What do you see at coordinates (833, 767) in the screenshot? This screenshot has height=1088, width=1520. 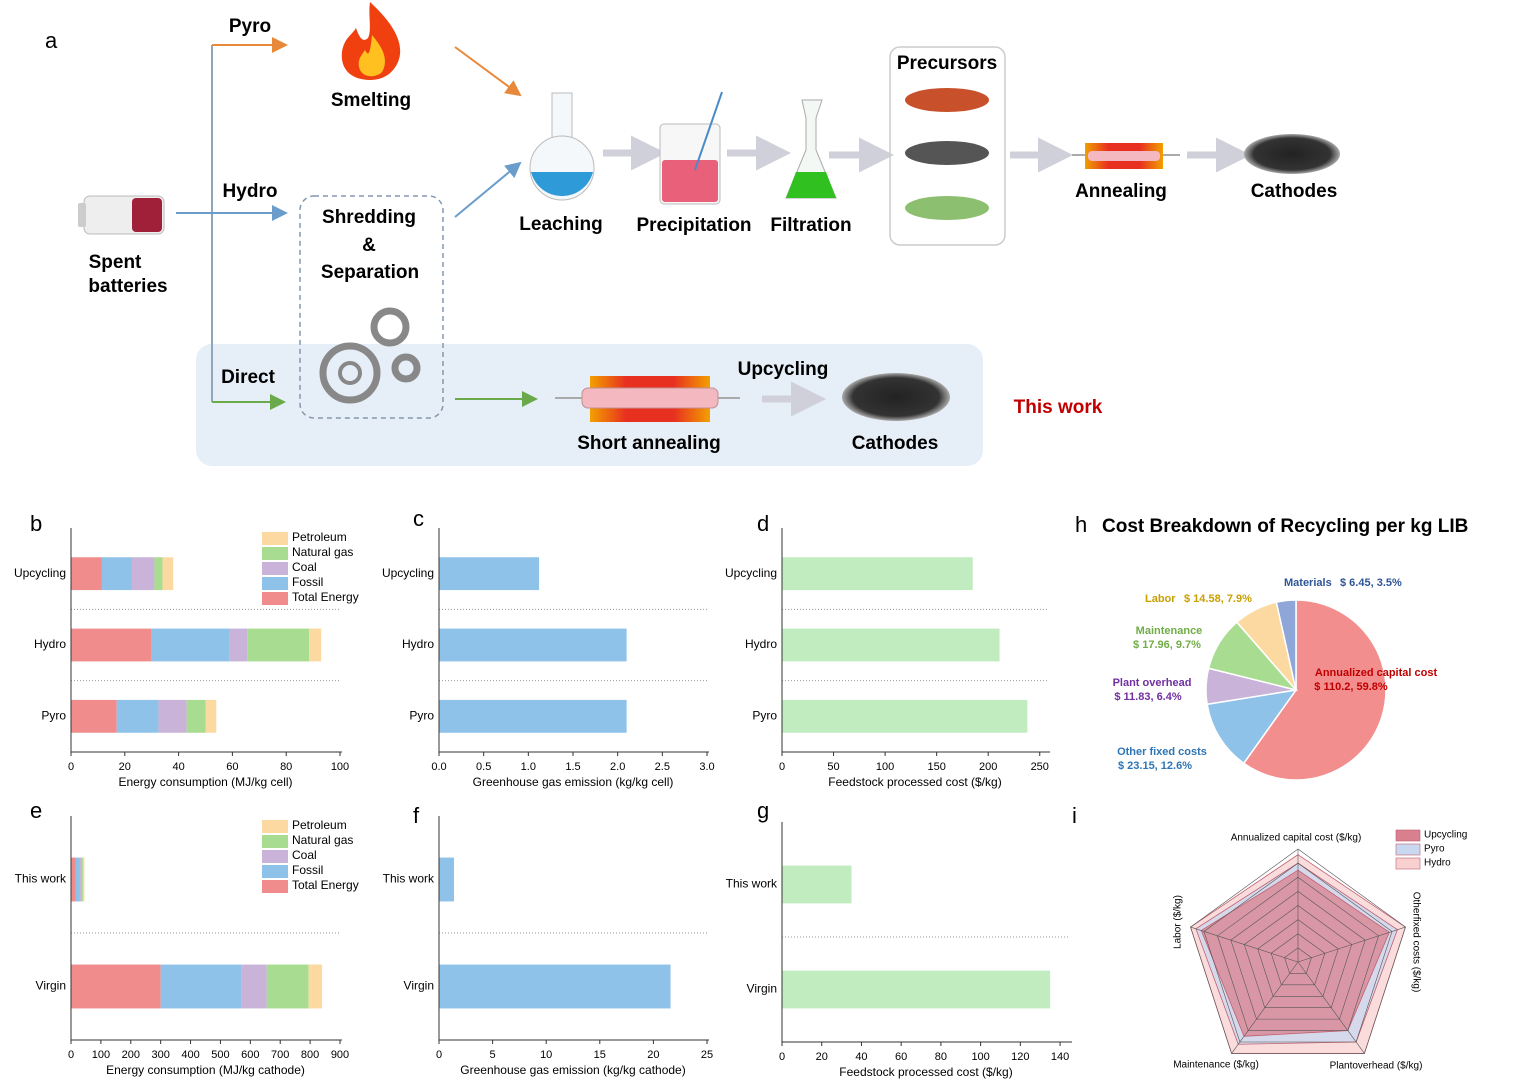 I see `x-tick-label: 50` at bounding box center [833, 767].